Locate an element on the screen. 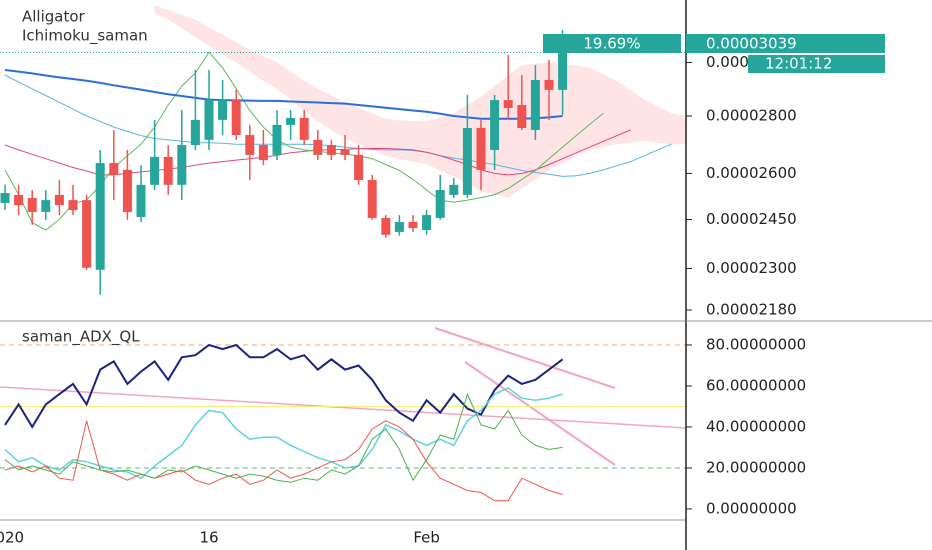  countdown-label: 12:01:12 is located at coordinates (798, 64).